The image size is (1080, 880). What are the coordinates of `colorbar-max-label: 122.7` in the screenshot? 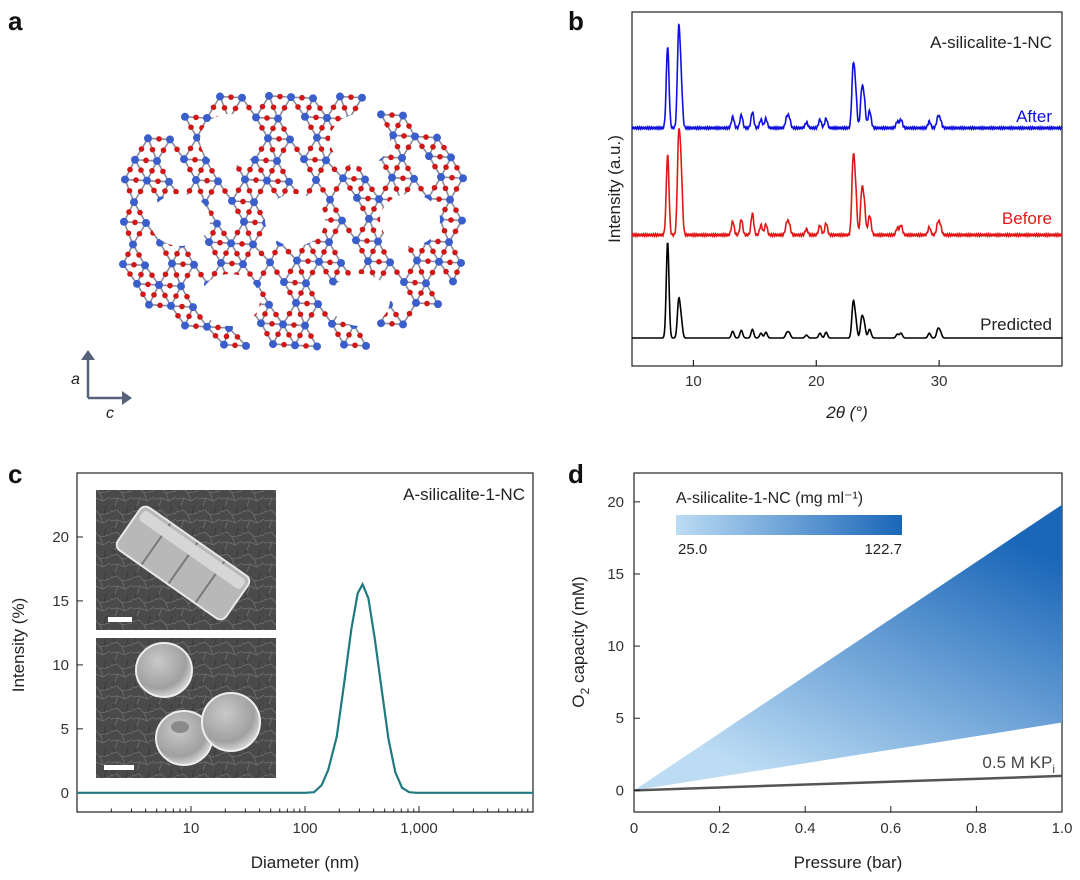 It's located at (883, 549).